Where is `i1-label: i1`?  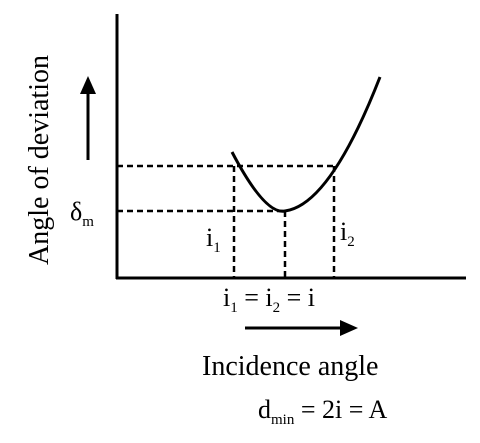
i1-label: i1 is located at coordinates (213, 239).